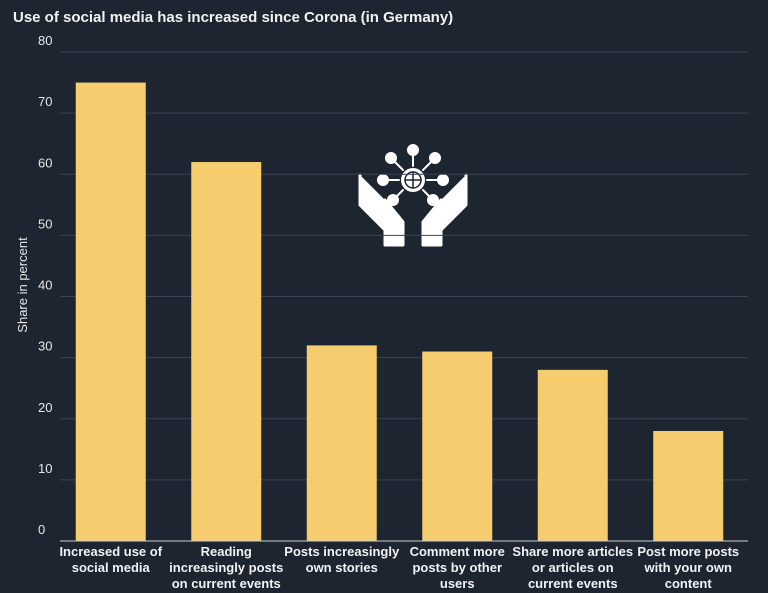  Describe the element at coordinates (45, 407) in the screenshot. I see `y-tick-label: 20` at that location.